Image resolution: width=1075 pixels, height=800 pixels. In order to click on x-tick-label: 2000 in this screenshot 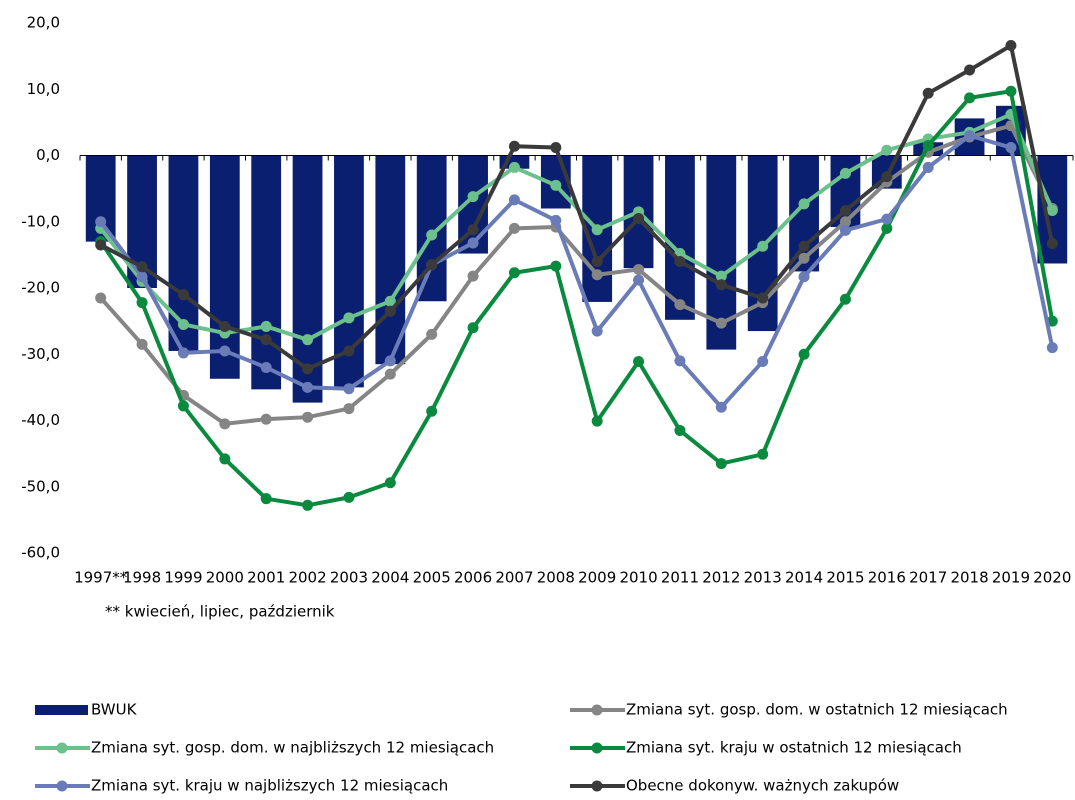, I will do `click(225, 578)`.